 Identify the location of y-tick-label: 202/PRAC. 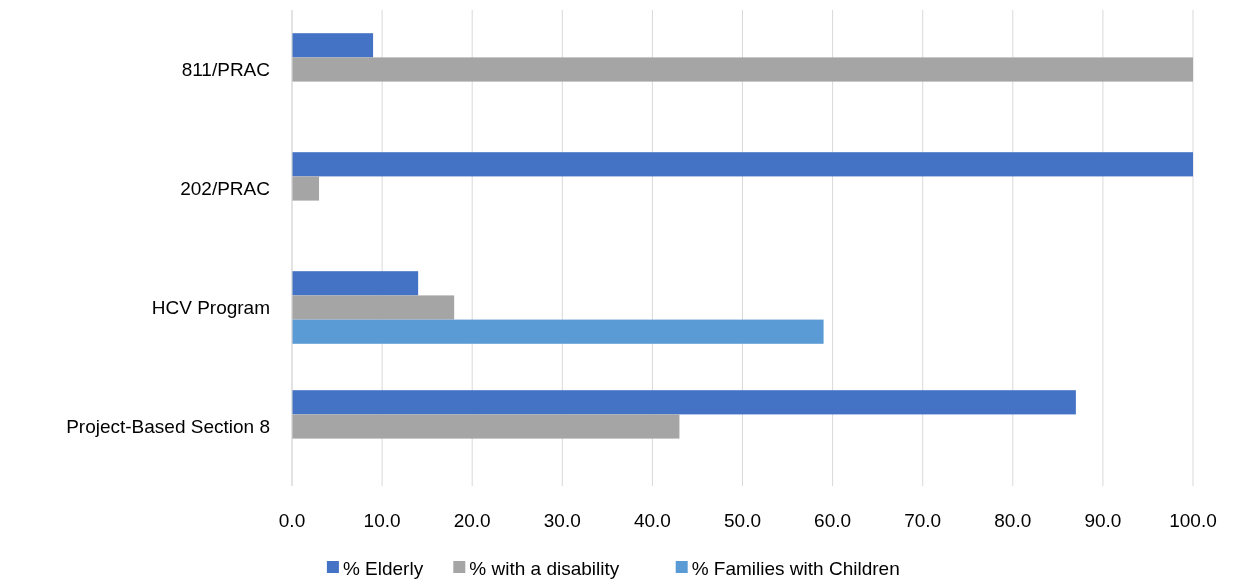
(225, 189).